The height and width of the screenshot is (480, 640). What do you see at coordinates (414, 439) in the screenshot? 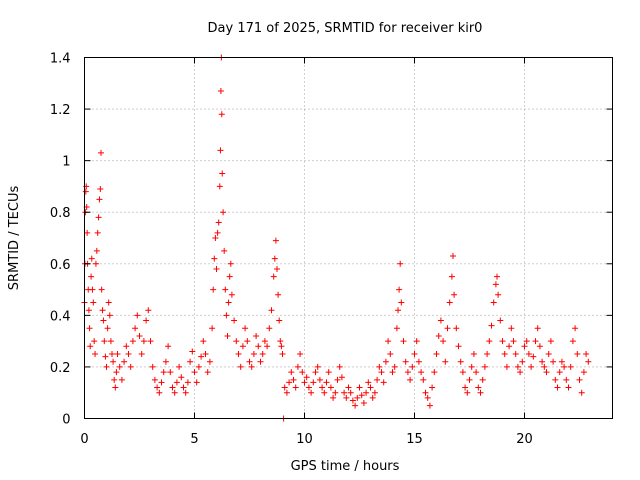
I see `x-tick-label: 15` at bounding box center [414, 439].